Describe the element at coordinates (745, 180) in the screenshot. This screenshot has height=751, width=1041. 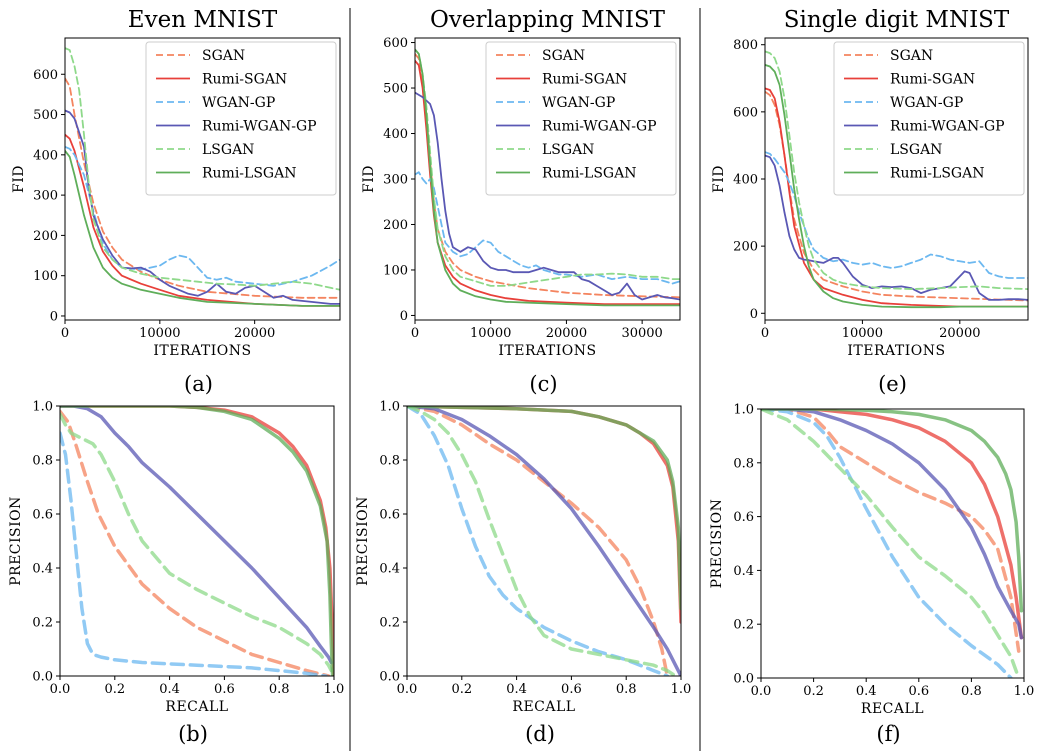
I see `y-tick-label: 400` at that location.